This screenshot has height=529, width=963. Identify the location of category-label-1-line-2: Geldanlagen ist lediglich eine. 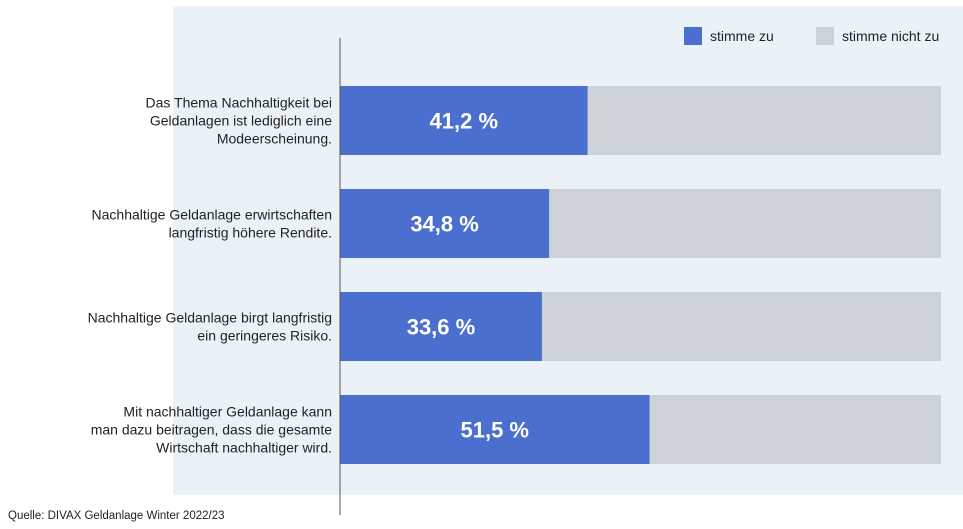
(241, 121).